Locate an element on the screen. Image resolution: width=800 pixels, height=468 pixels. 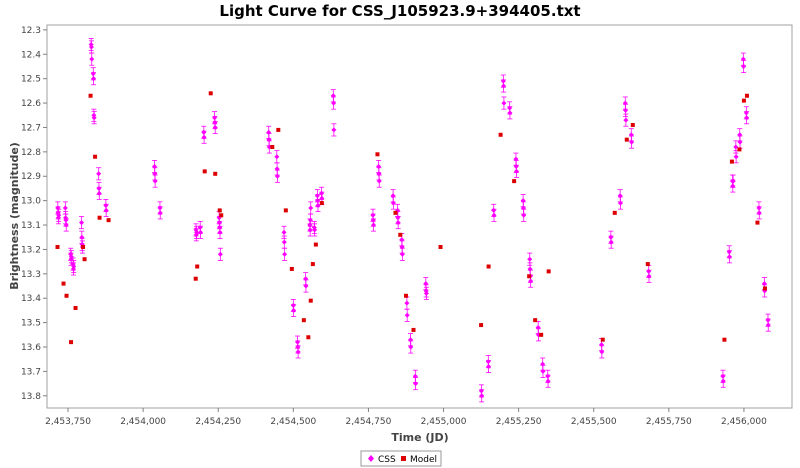
y-tick-label: 12.3 is located at coordinates (31, 31).